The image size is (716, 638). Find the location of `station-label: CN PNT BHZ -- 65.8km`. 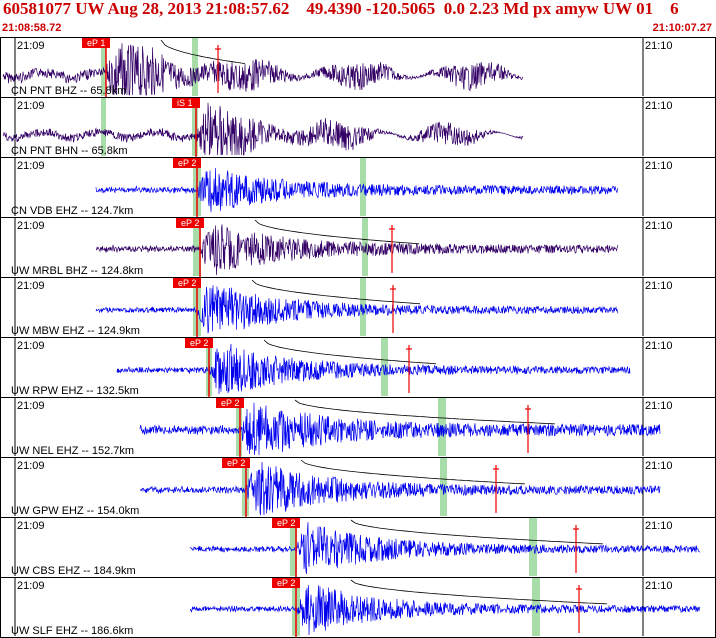

station-label: CN PNT BHZ -- 65.8km is located at coordinates (68, 91).